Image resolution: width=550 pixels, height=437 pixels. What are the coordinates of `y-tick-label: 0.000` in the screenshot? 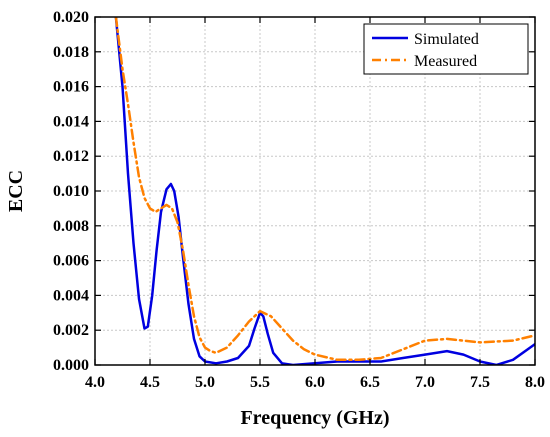 It's located at (71, 365).